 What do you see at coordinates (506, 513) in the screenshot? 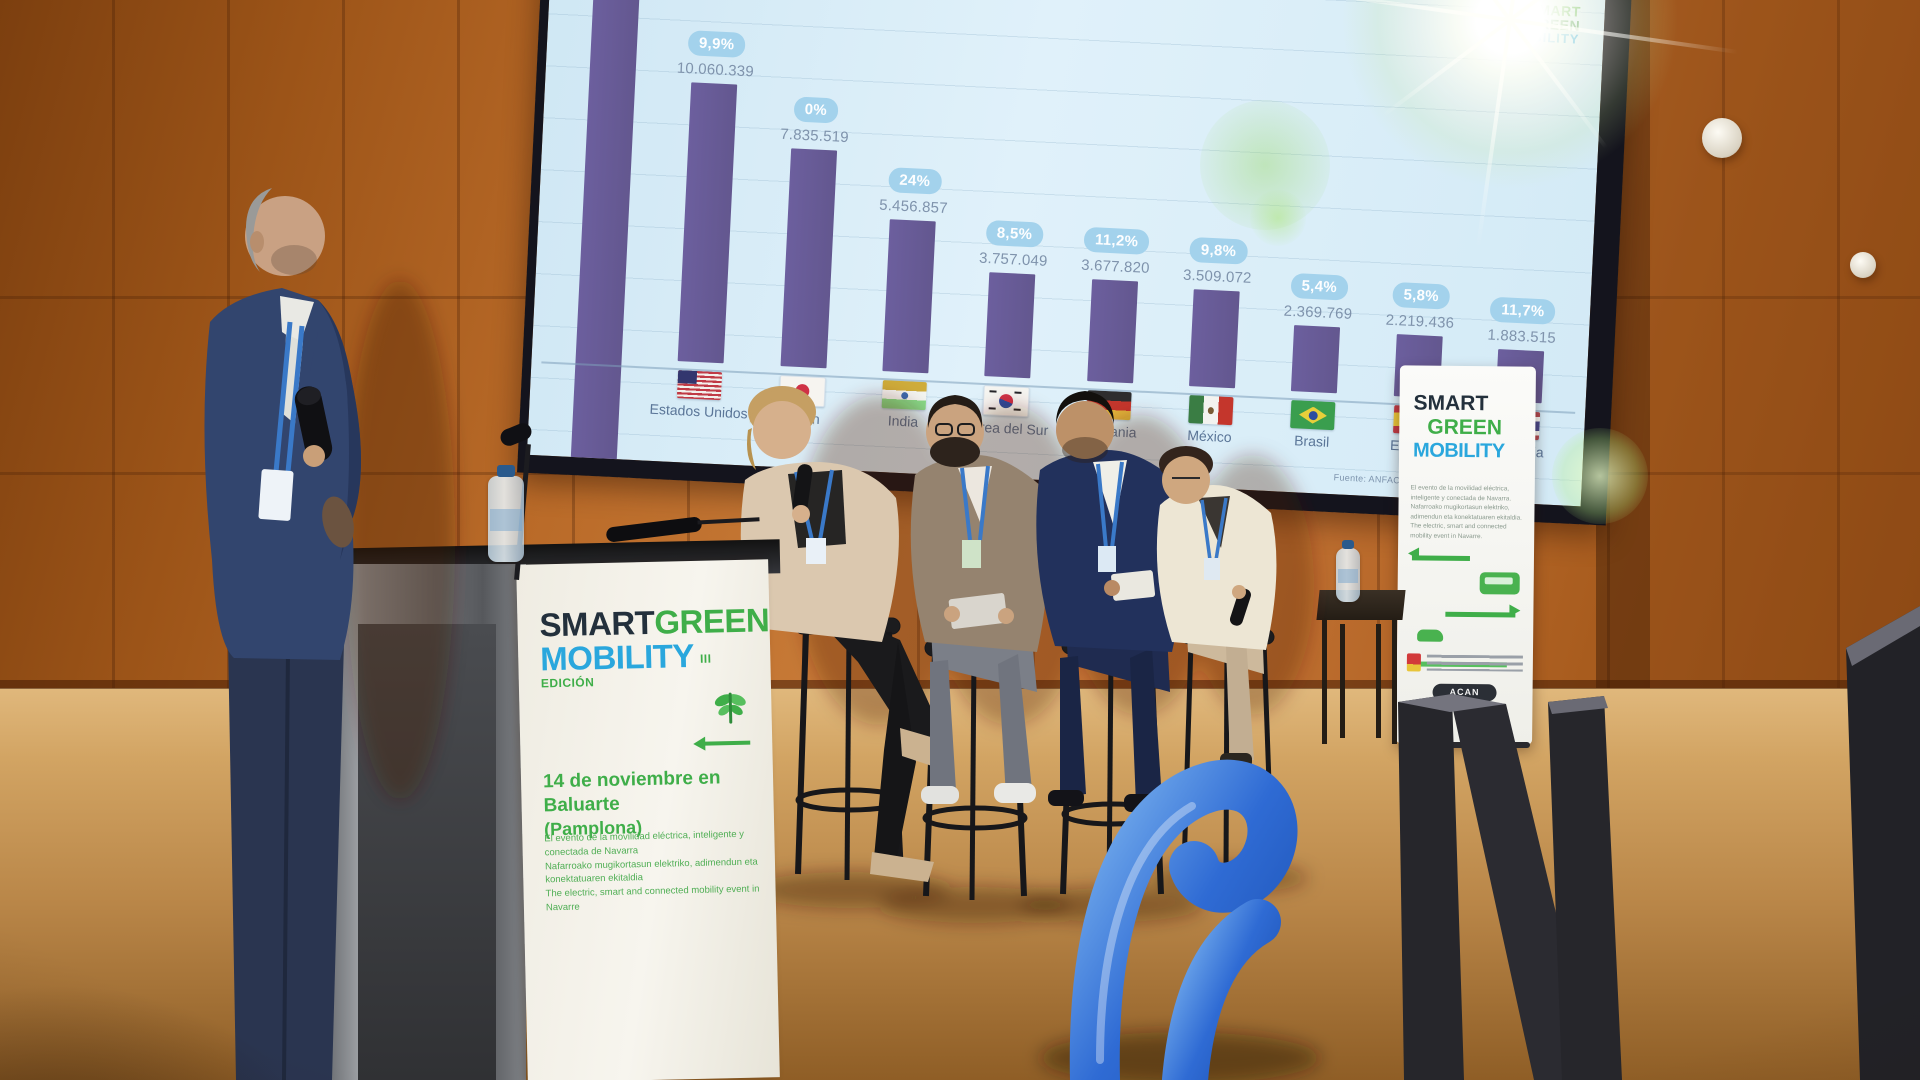
I see `water-bottle` at bounding box center [506, 513].